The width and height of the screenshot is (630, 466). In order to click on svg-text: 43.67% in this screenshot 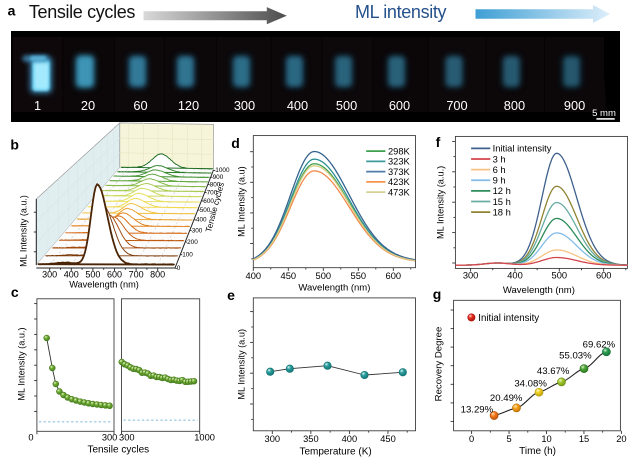, I will do `click(553, 371)`.